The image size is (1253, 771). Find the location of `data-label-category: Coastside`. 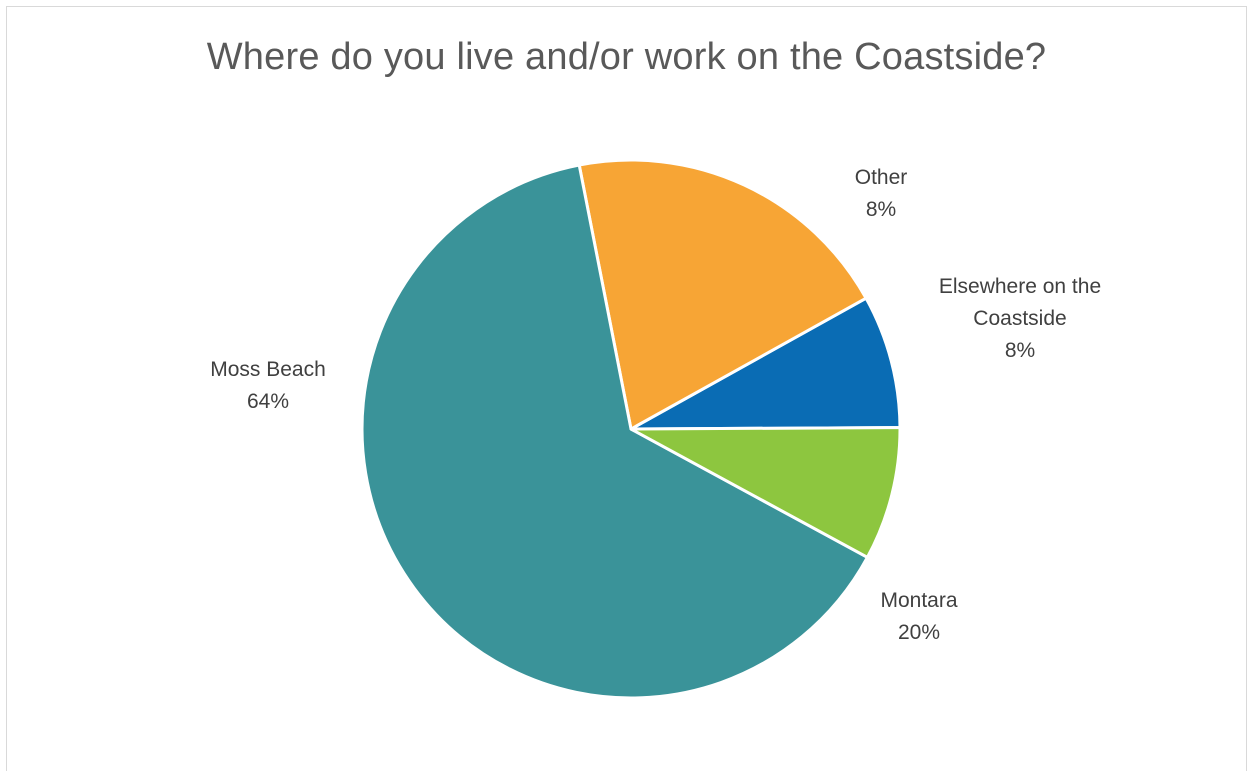

data-label-category: Coastside is located at coordinates (1019, 318).